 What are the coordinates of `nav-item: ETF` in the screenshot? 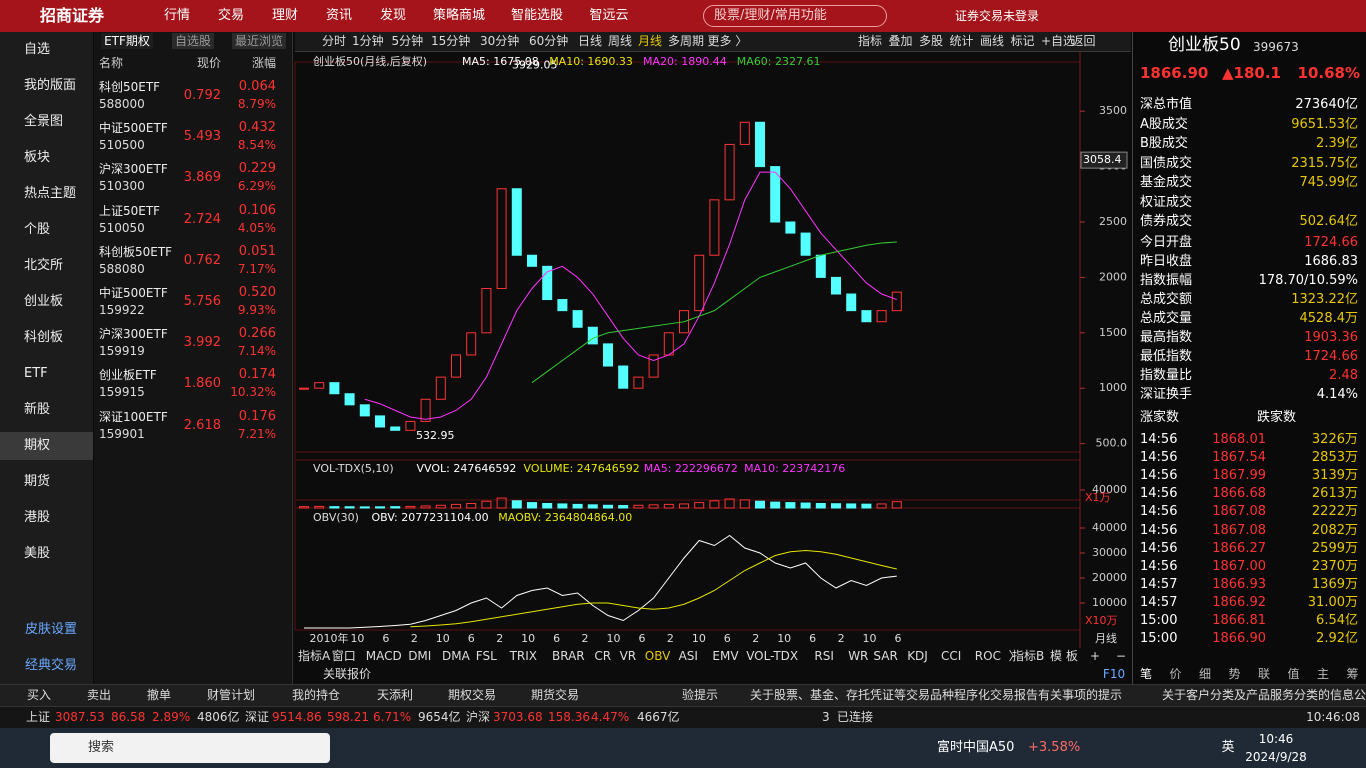 It's located at (36, 373).